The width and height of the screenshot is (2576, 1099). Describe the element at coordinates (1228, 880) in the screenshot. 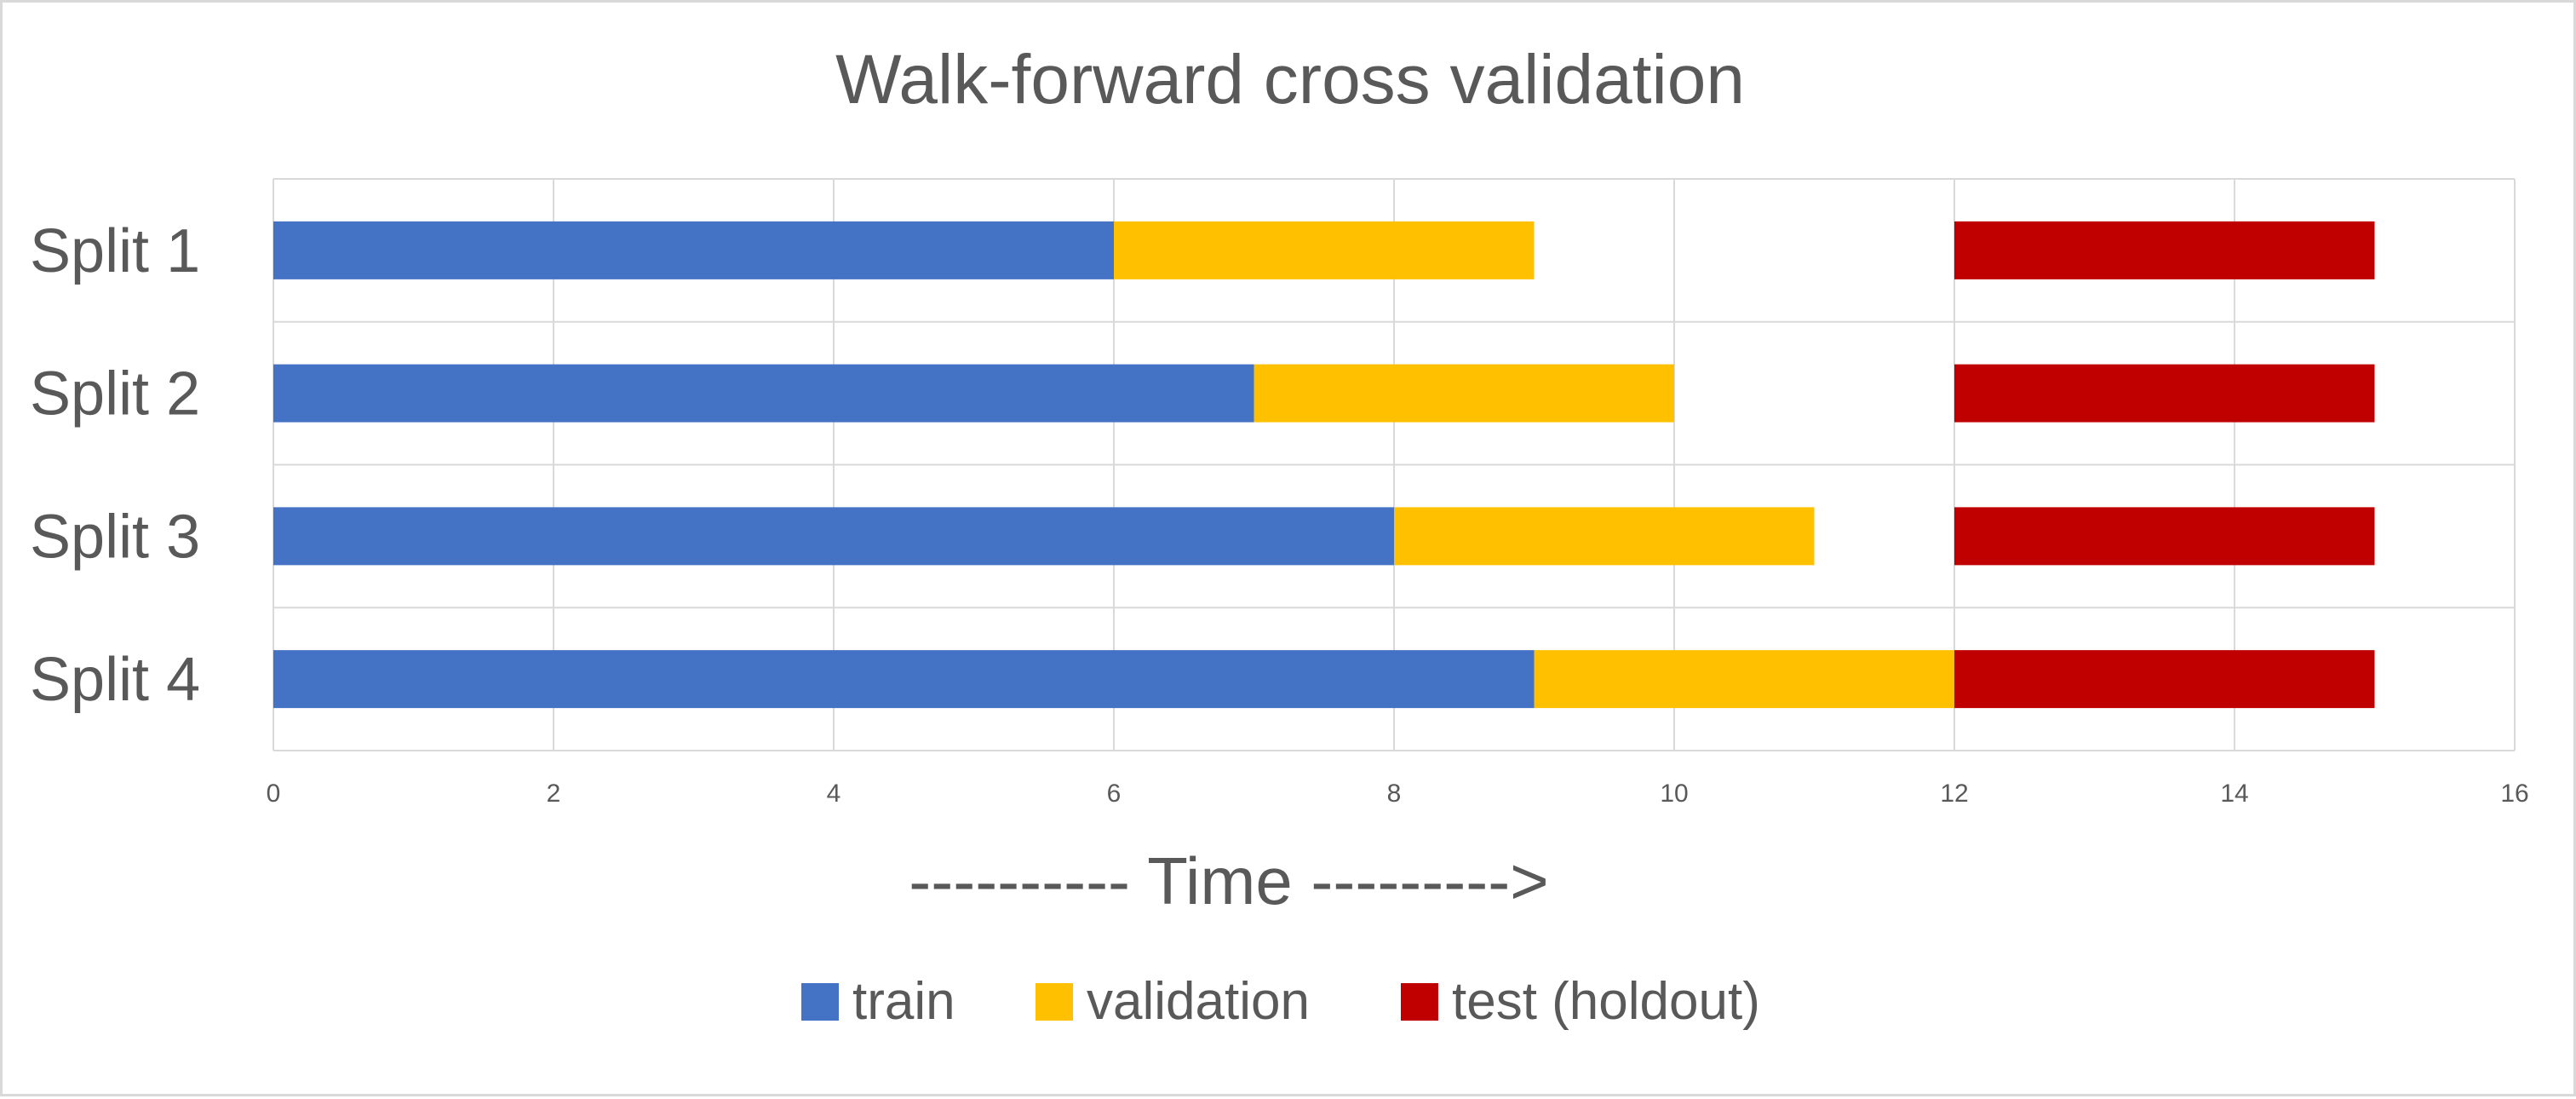

I see `x-axis-label: ---------- Time --------->` at that location.